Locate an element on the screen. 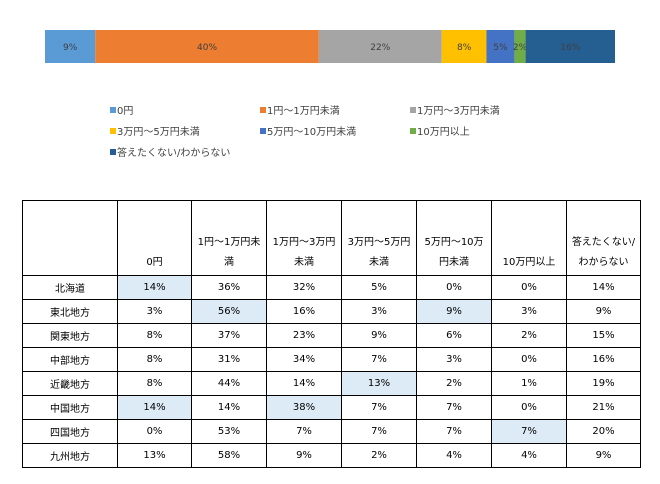 This screenshot has height=484, width=660. column-header: 3万円～5万円未満 is located at coordinates (379, 238).